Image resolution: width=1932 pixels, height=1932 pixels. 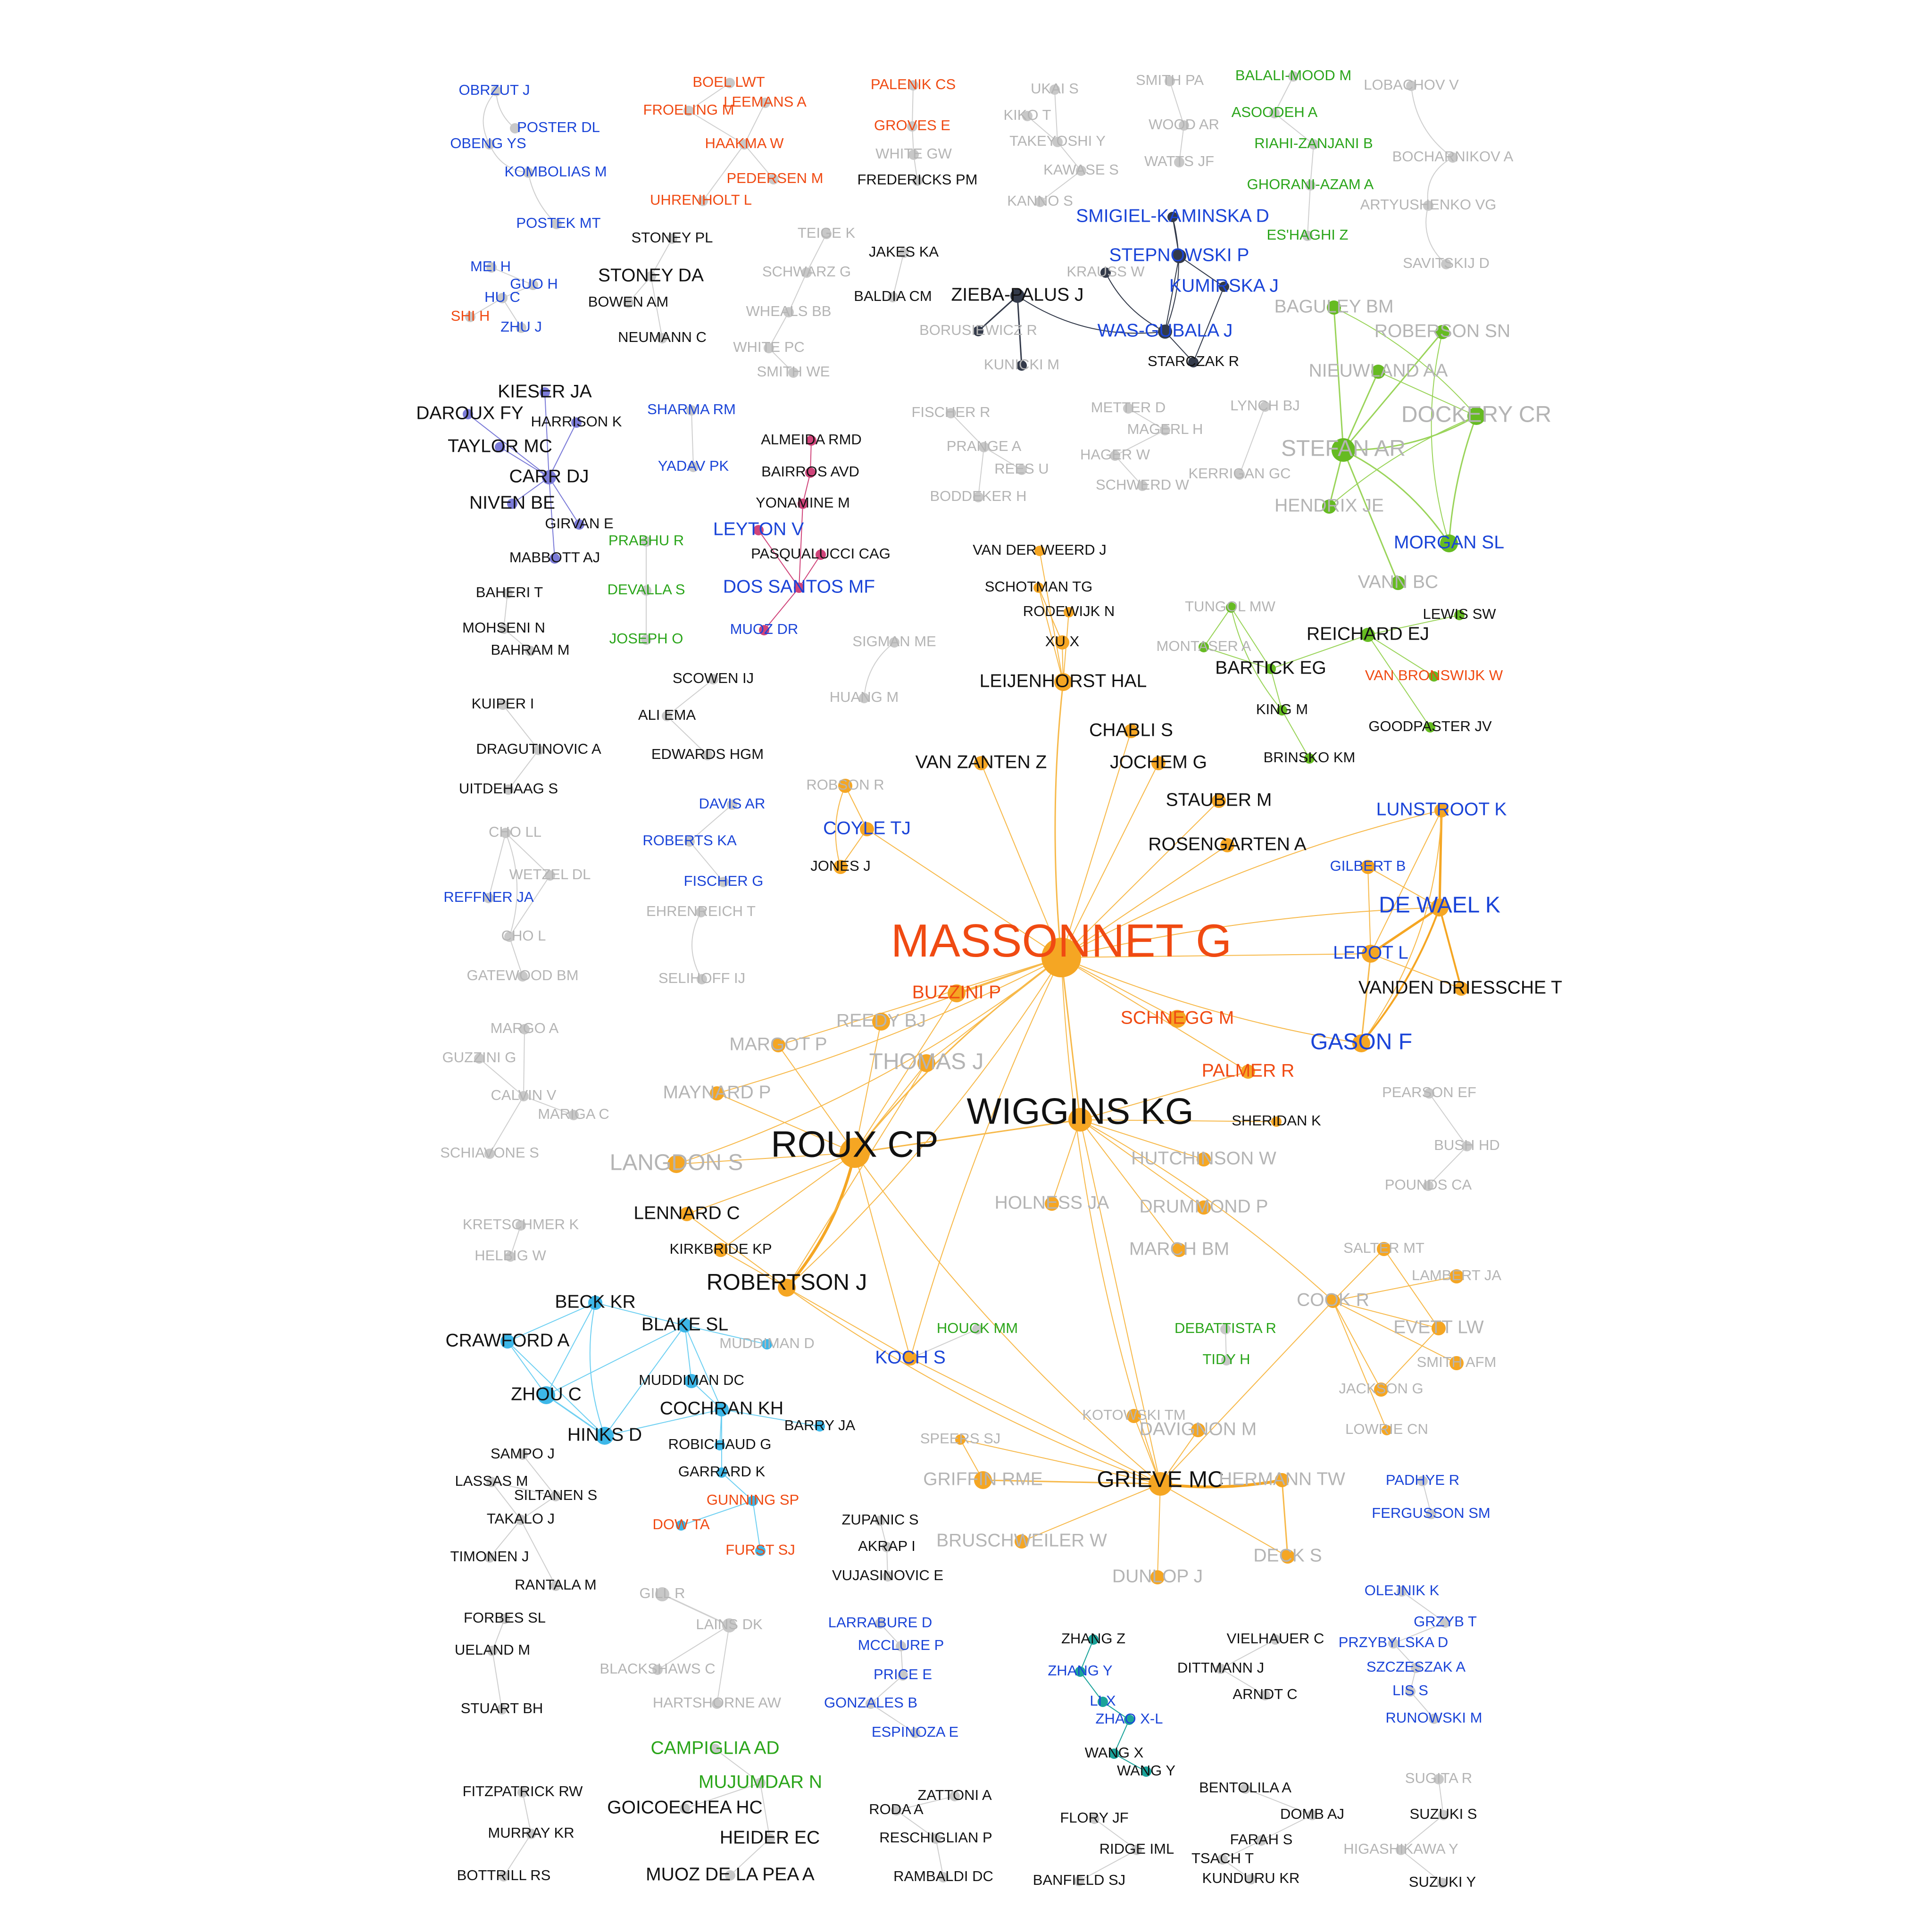 I want to click on node-kingm, so click(x=1282, y=710).